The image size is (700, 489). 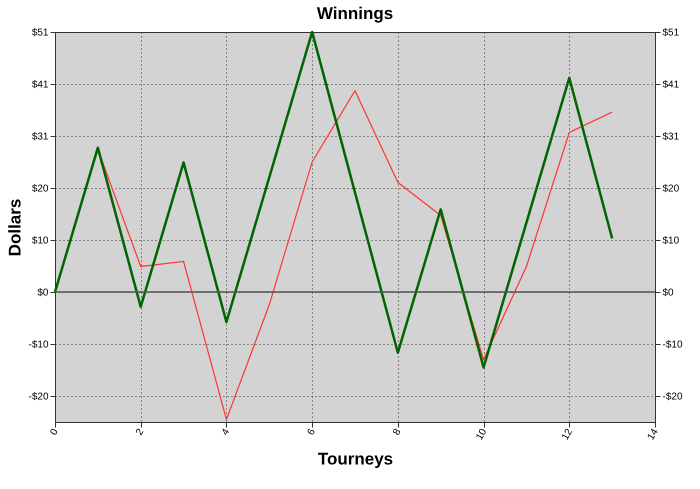 What do you see at coordinates (671, 189) in the screenshot?
I see `y2-tick-label: $20` at bounding box center [671, 189].